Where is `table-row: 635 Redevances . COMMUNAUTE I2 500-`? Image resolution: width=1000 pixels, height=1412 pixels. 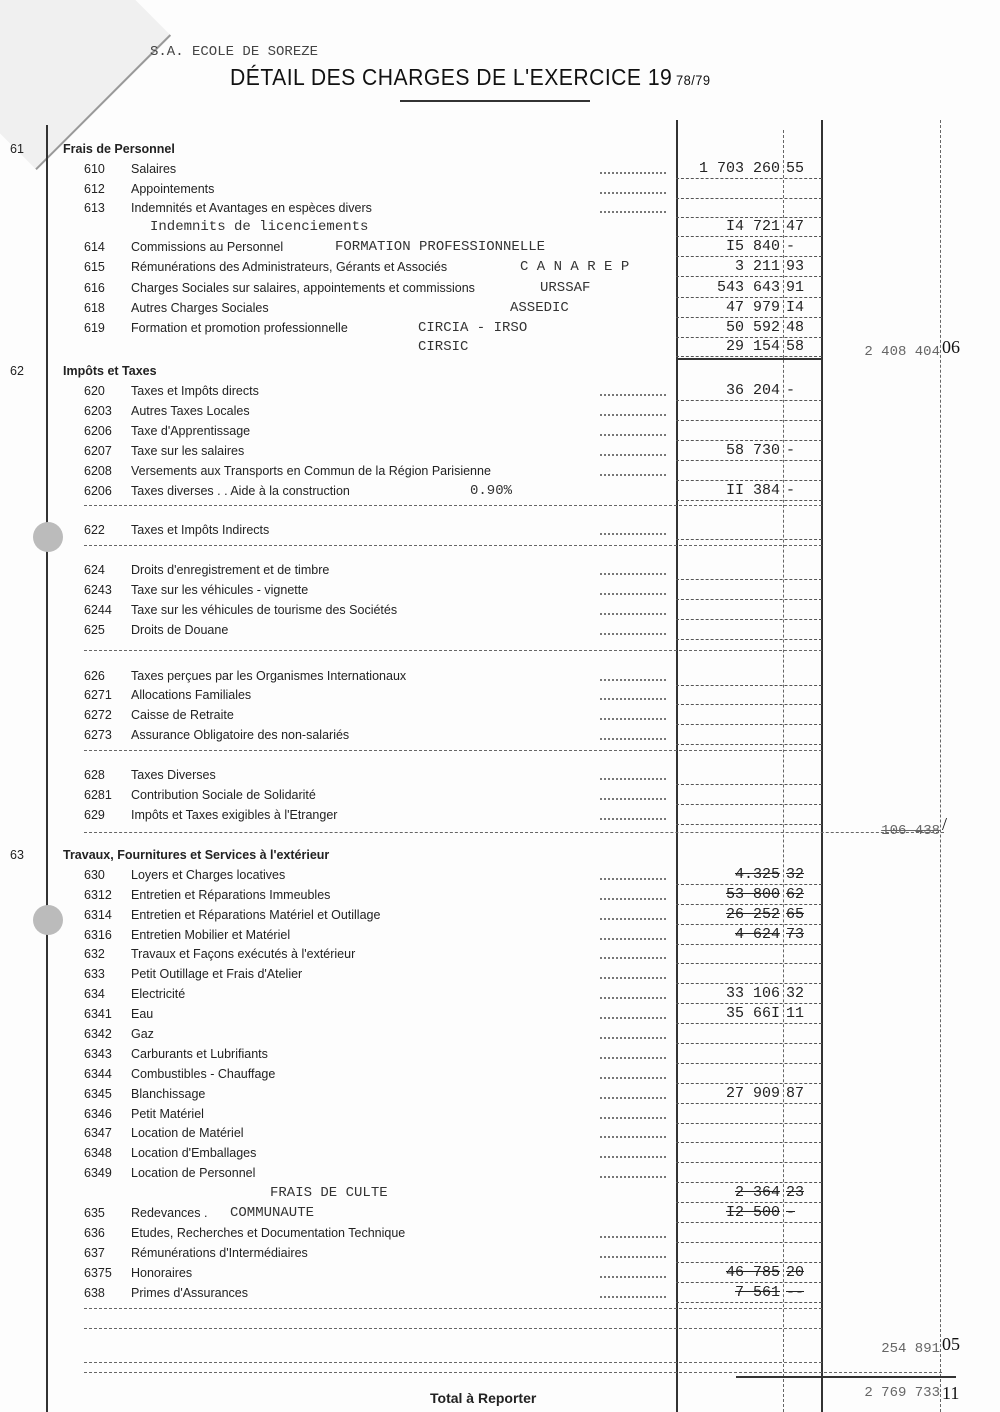
table-row: 635 Redevances . COMMUNAUTE I2 500- is located at coordinates (500, 1213).